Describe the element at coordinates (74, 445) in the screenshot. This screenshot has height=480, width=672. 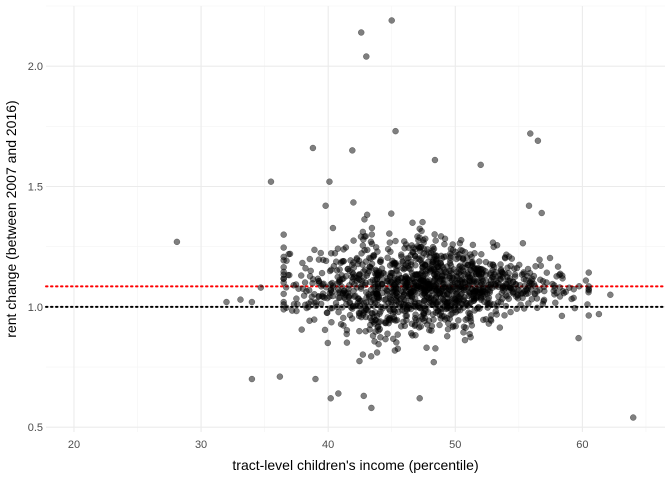
I see `x-tick-label: 20` at that location.